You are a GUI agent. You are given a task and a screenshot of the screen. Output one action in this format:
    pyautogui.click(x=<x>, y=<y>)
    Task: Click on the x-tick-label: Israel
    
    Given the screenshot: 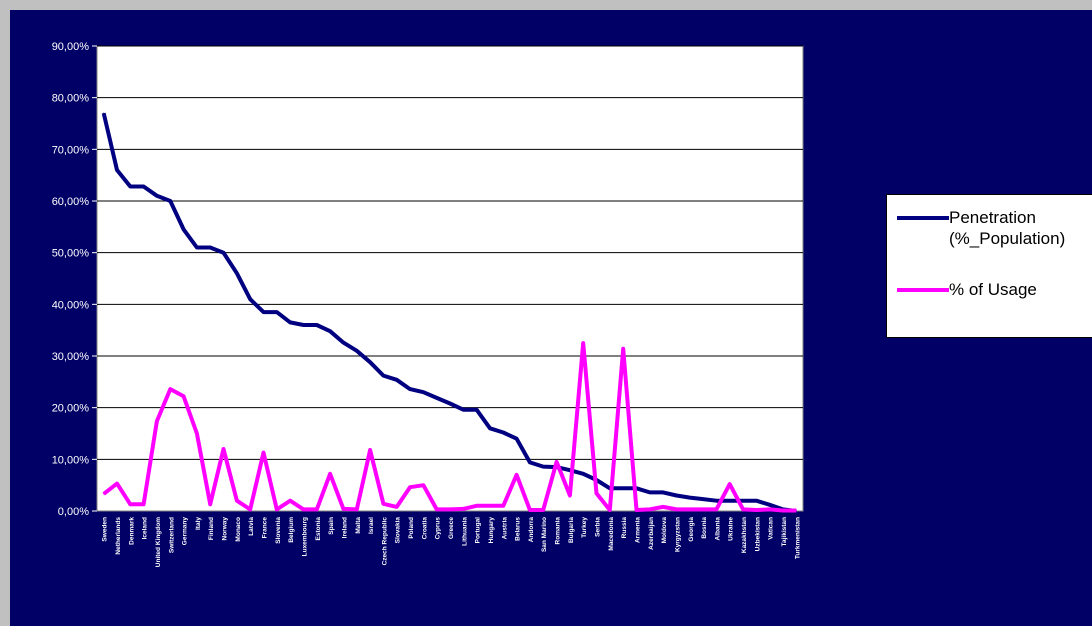 What is the action you would take?
    pyautogui.click(x=371, y=525)
    